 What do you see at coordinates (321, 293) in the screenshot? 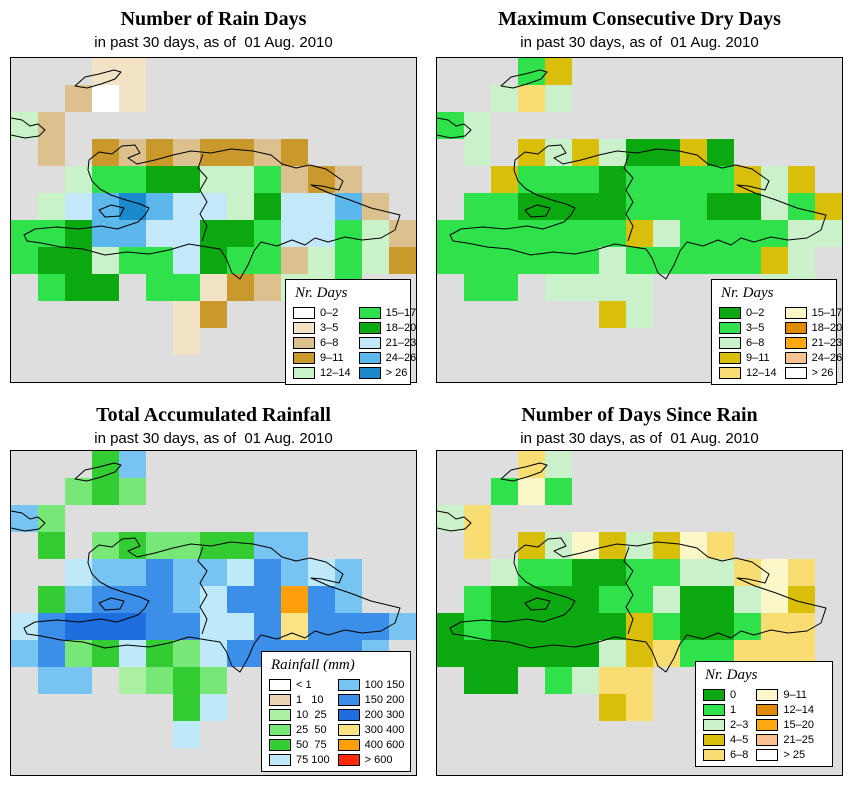
I see `legend-title: Nr. Days` at bounding box center [321, 293].